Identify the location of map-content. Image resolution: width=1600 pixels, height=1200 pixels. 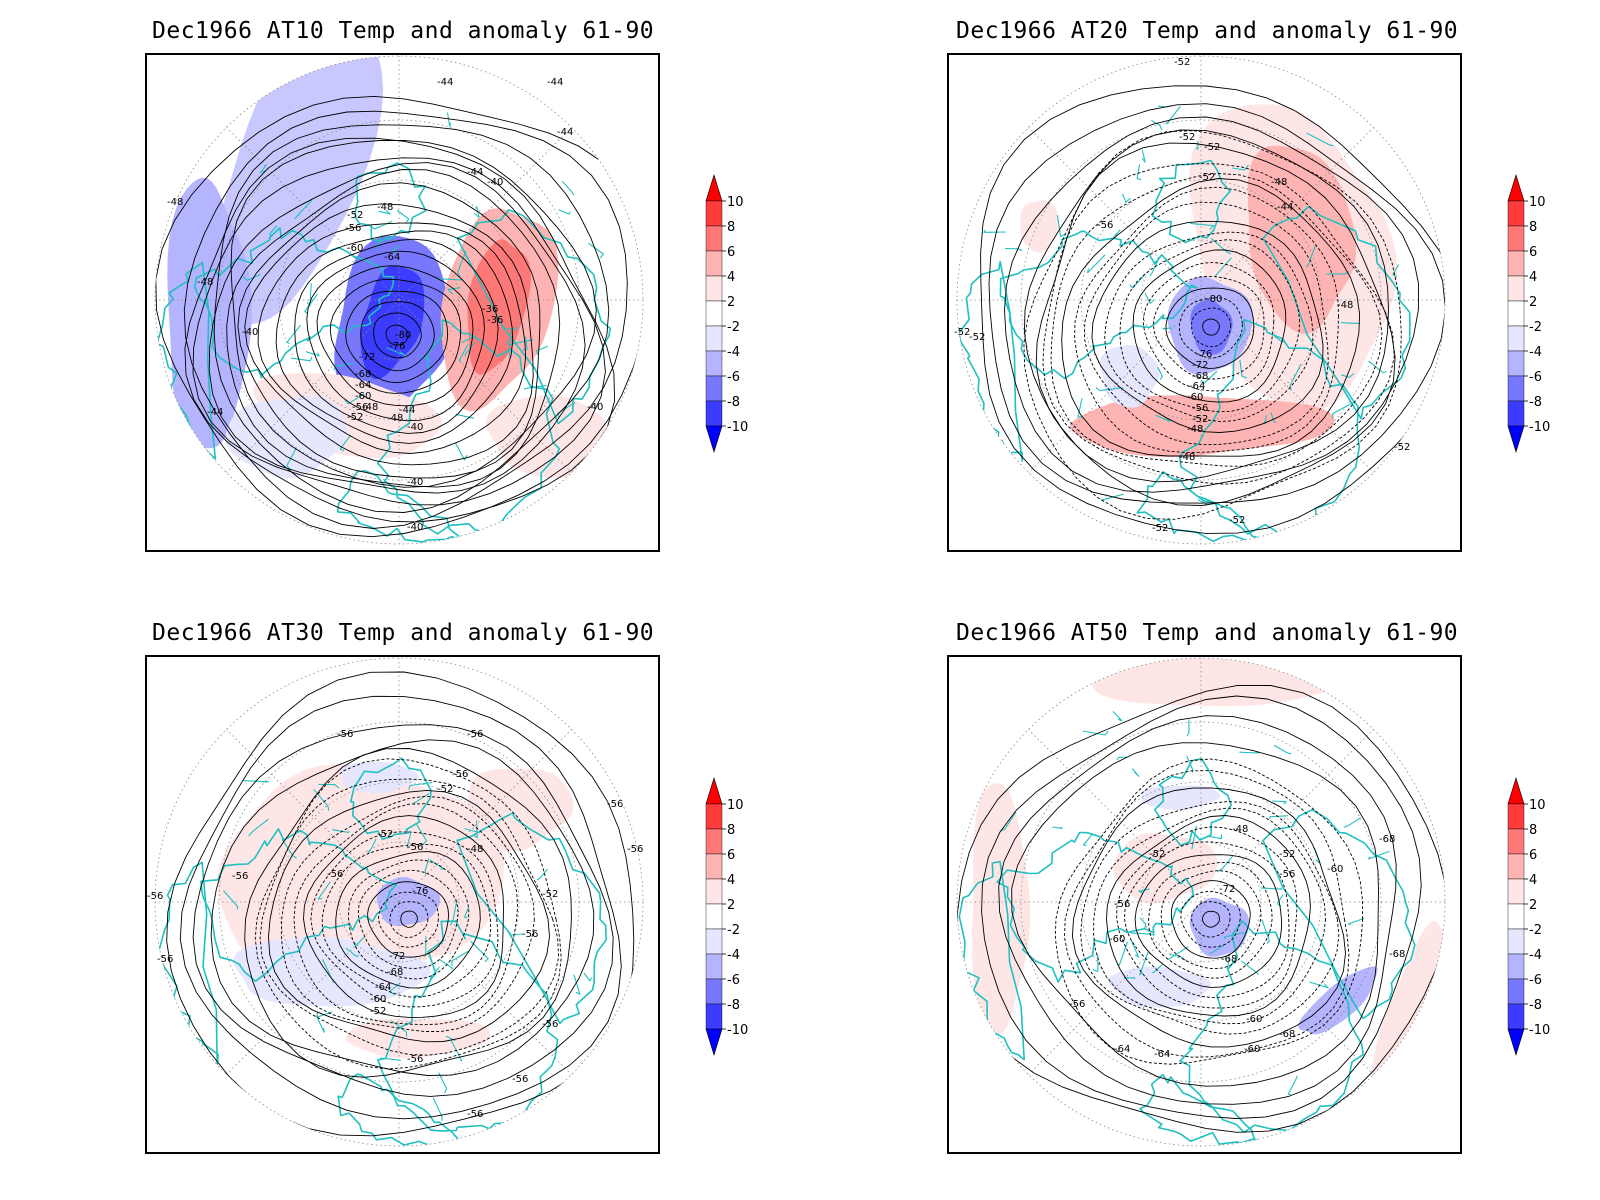
(1201, 902).